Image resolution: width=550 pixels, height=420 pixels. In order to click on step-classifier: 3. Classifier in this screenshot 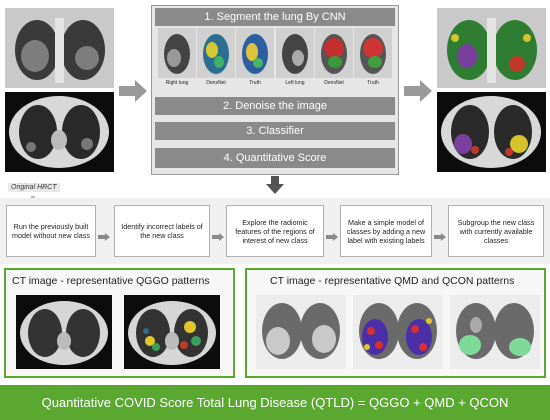, I will do `click(275, 131)`.